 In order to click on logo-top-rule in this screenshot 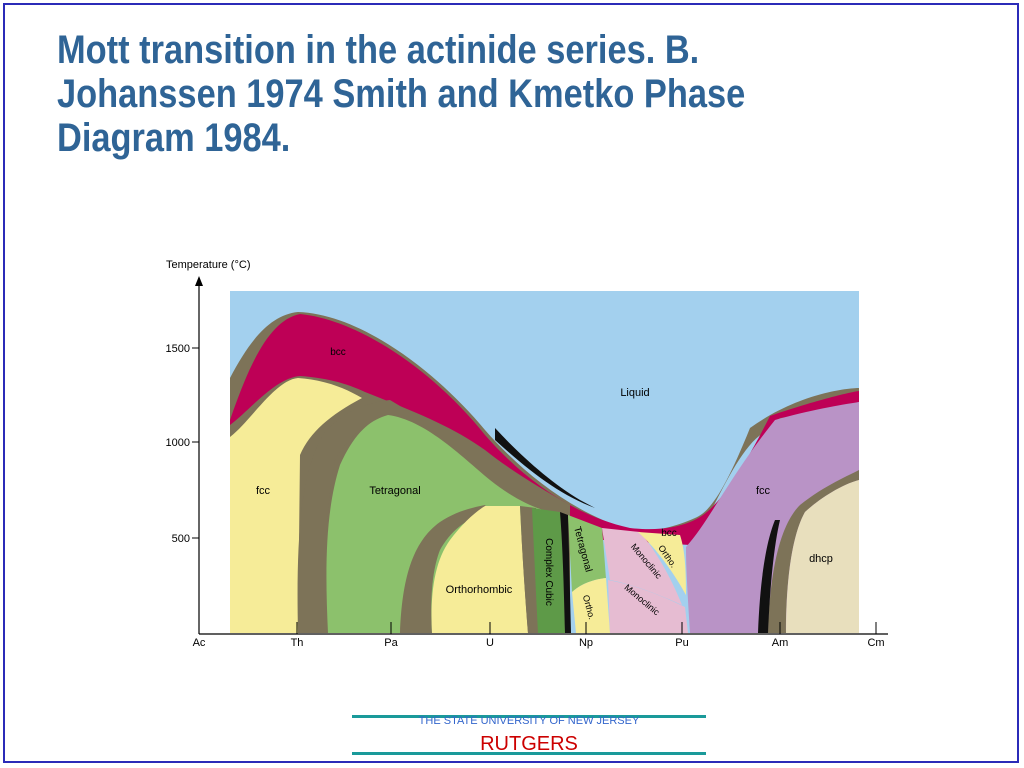, I will do `click(529, 716)`.